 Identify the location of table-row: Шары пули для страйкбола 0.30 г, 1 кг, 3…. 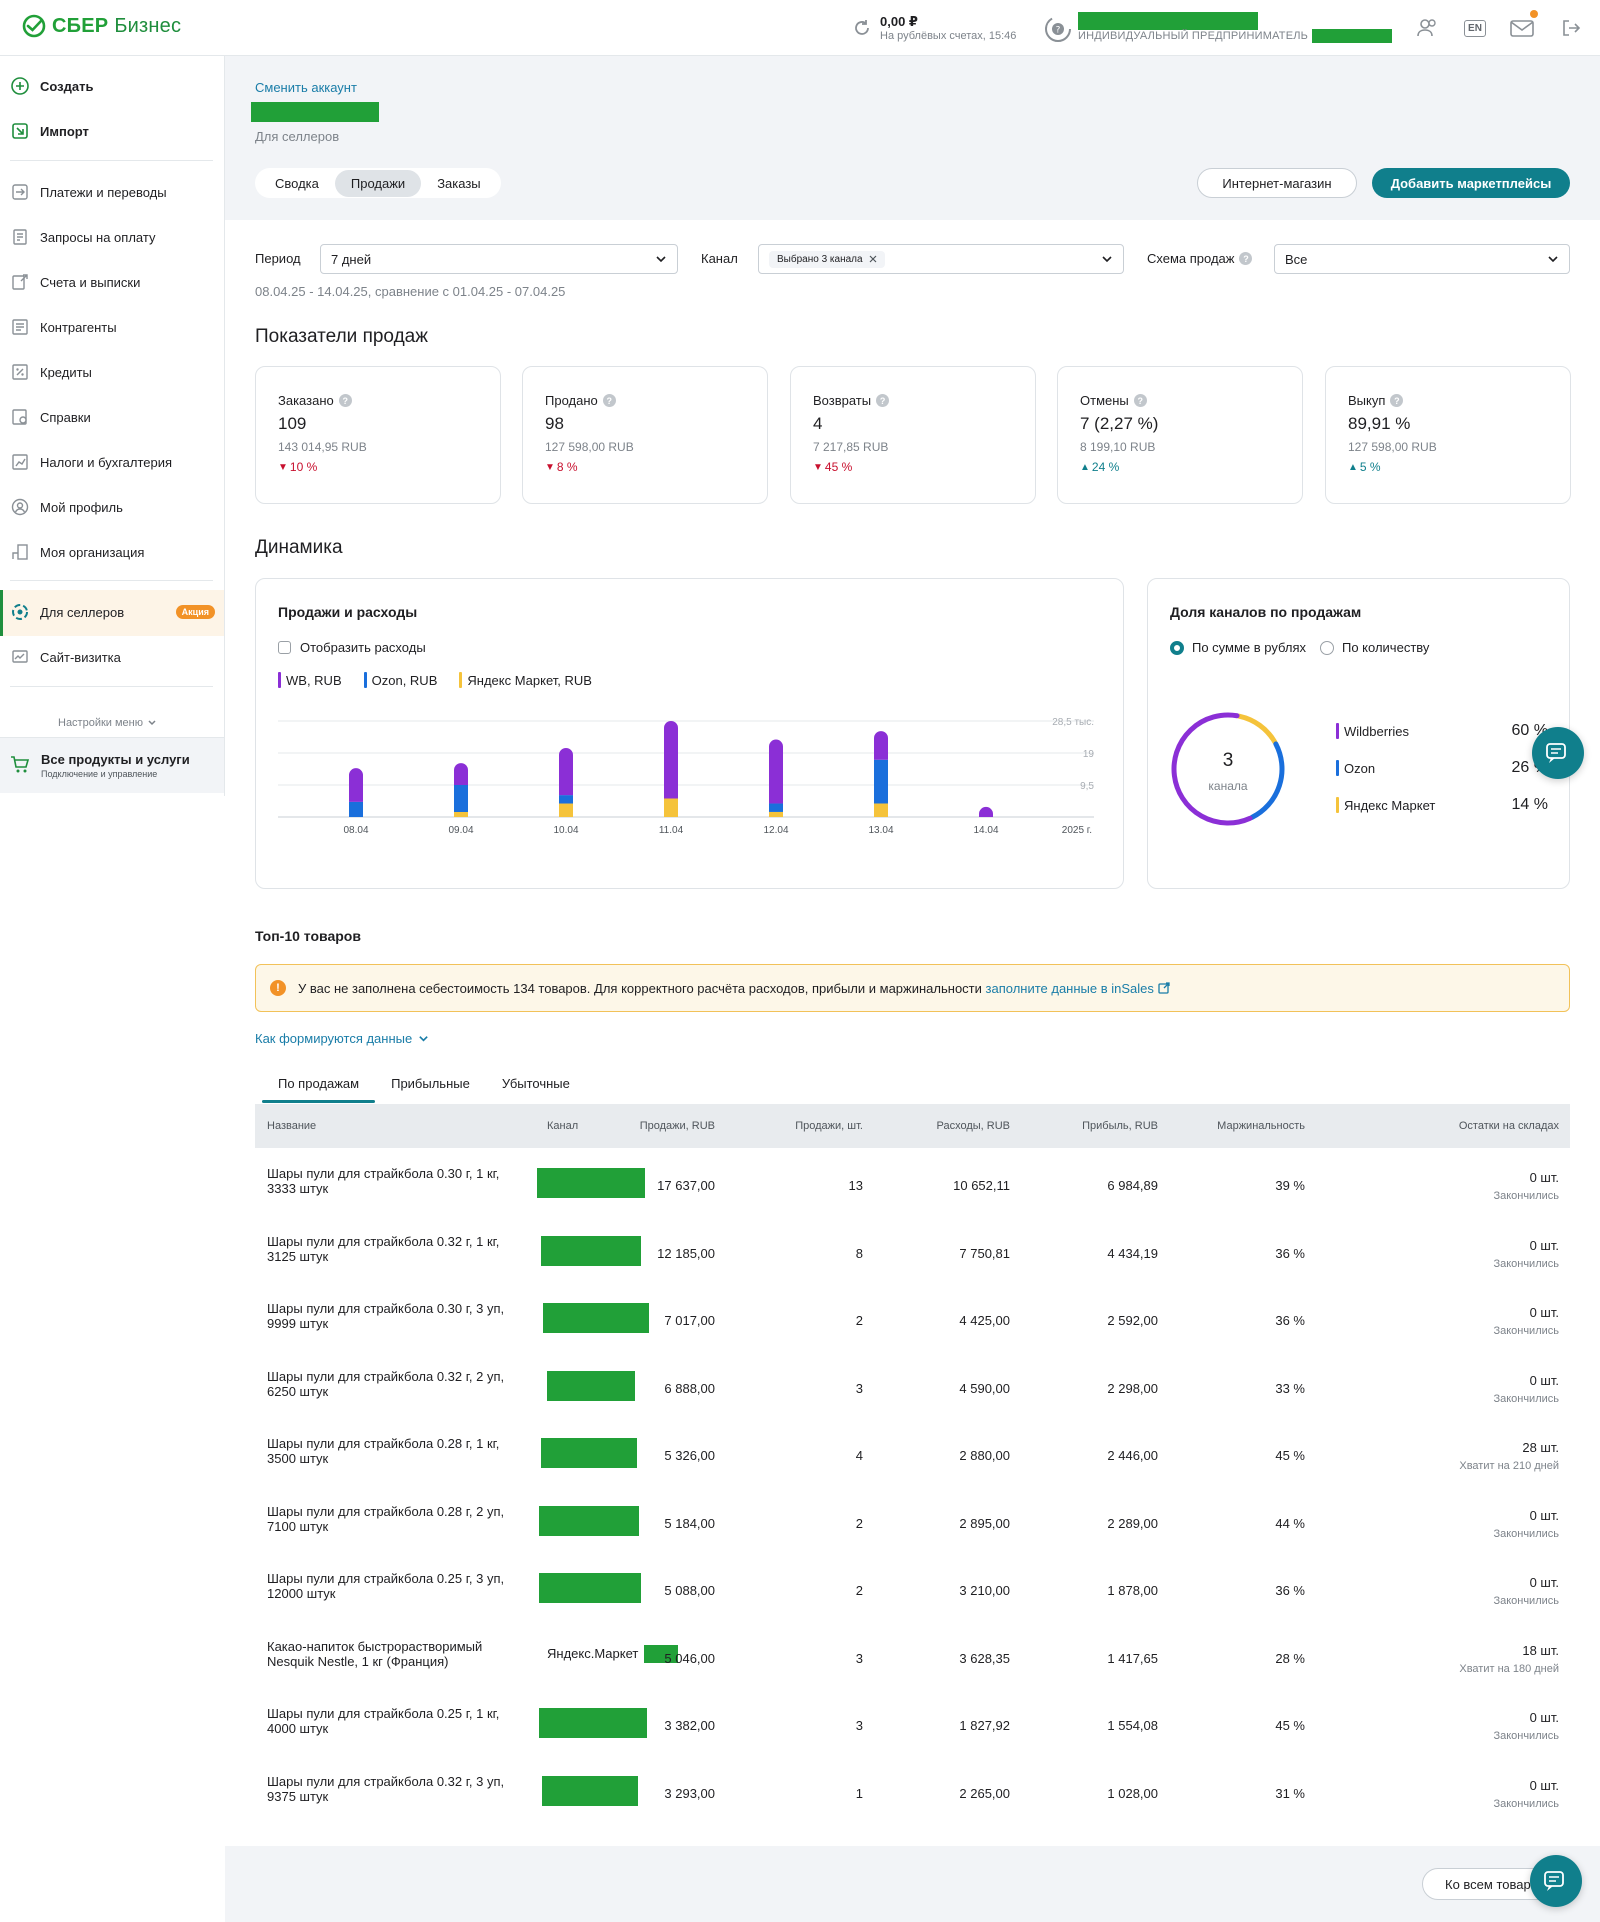
(912, 1185).